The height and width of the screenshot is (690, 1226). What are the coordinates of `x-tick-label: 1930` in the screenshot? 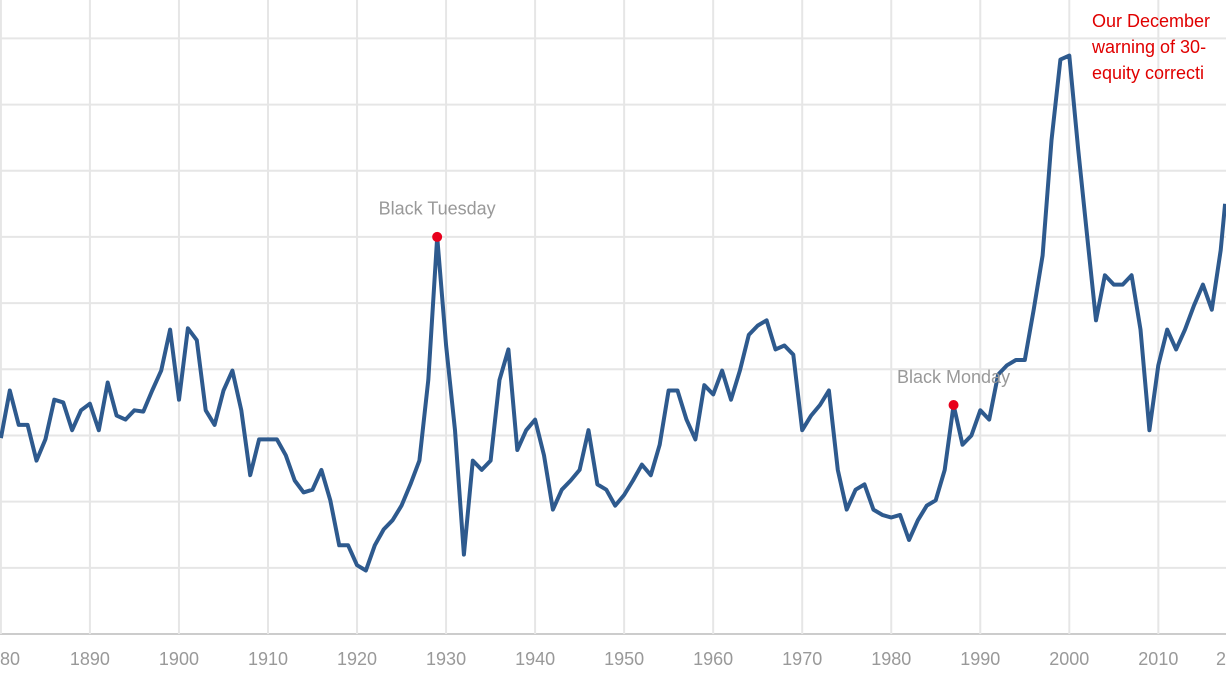 It's located at (446, 659).